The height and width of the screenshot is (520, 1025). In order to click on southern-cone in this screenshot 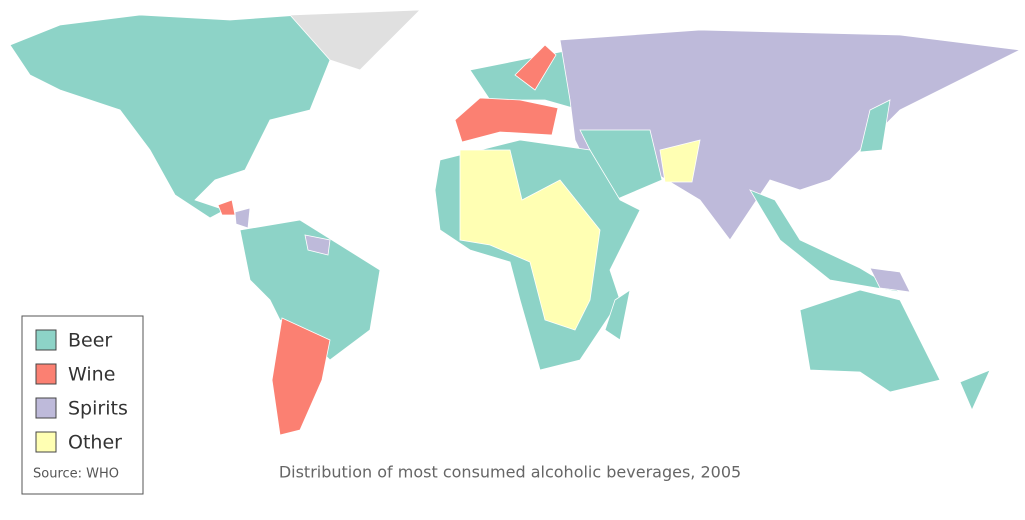, I will do `click(301, 376)`.